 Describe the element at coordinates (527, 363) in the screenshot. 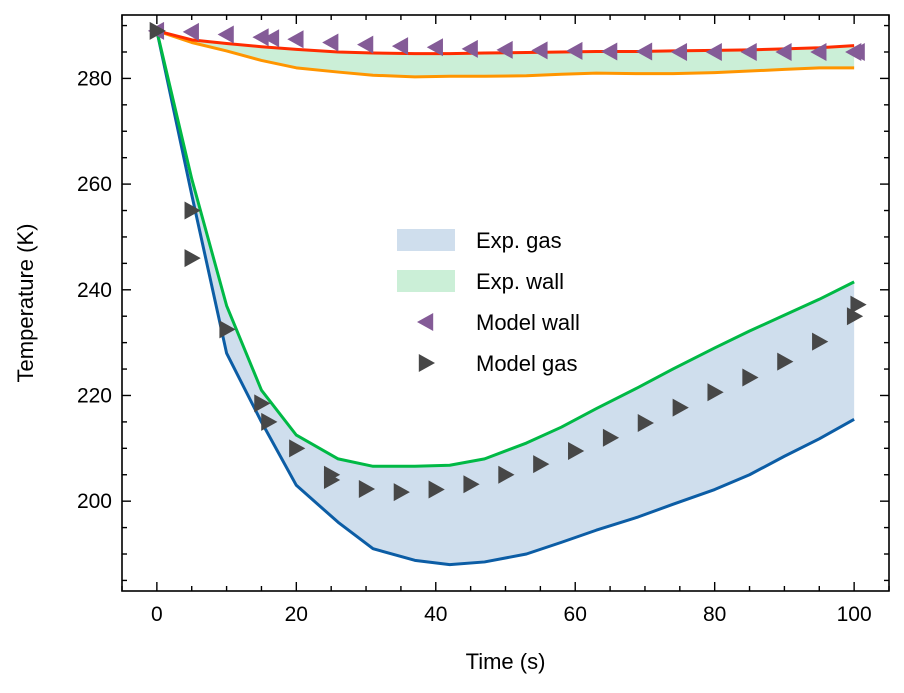

I see `legend-label-model-gas: Model gas` at that location.